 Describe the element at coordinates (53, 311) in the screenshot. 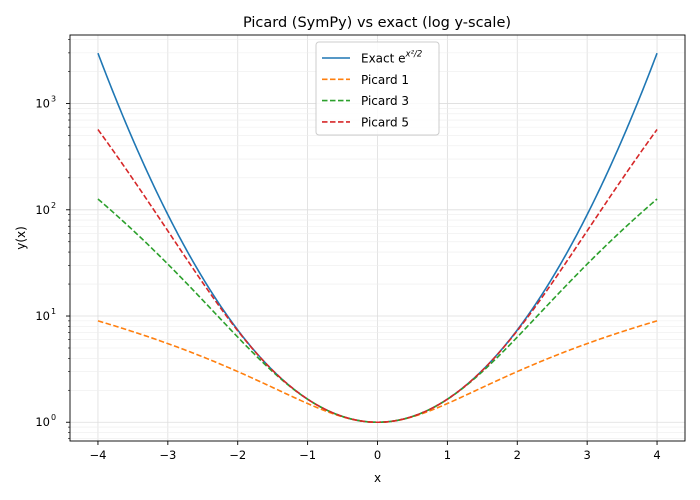

I see `y-tick-exponent: 1` at that location.